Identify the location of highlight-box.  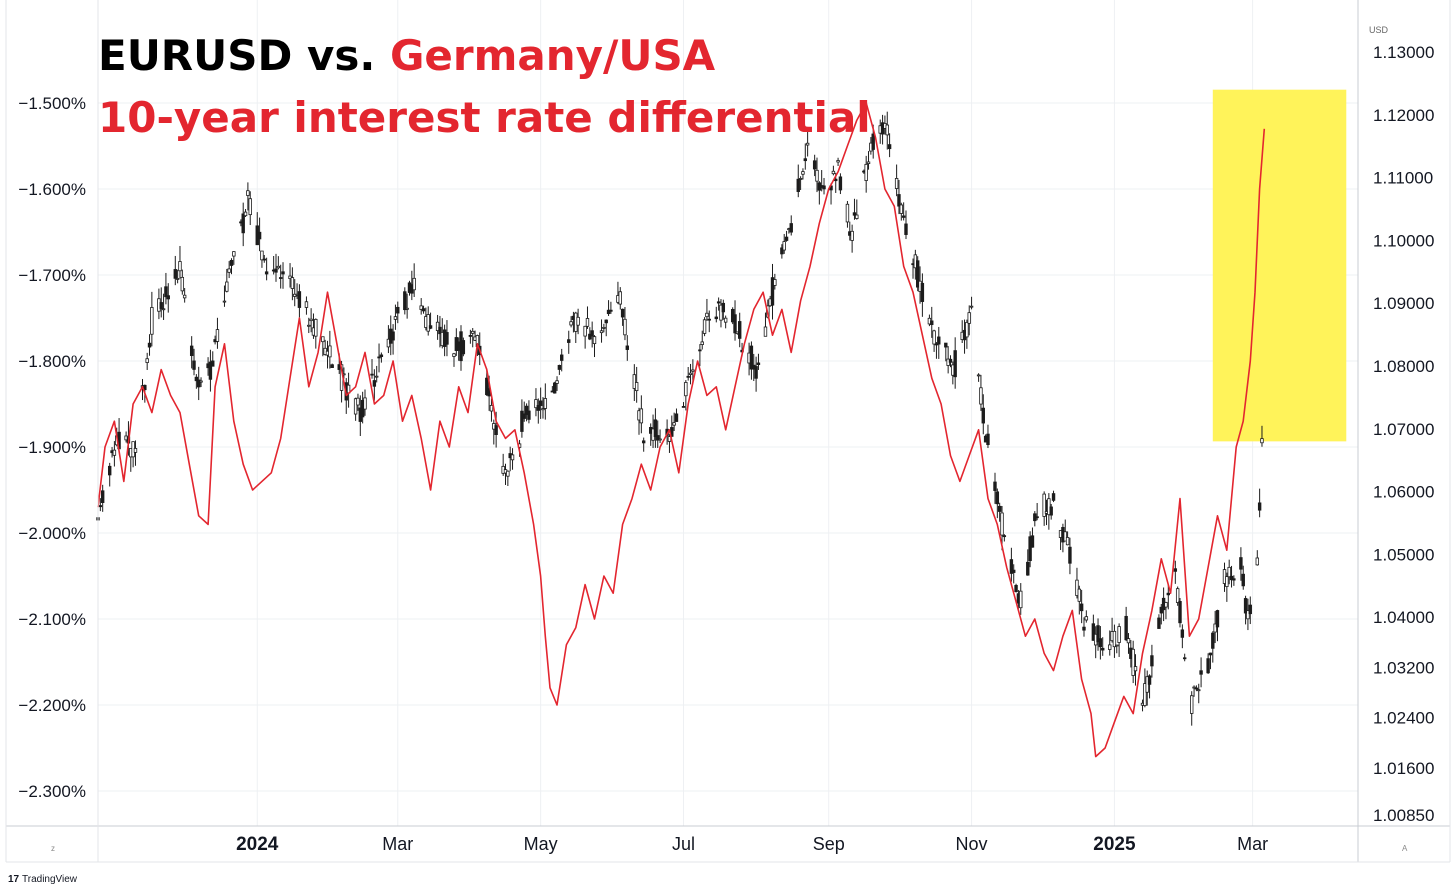
(1279, 265).